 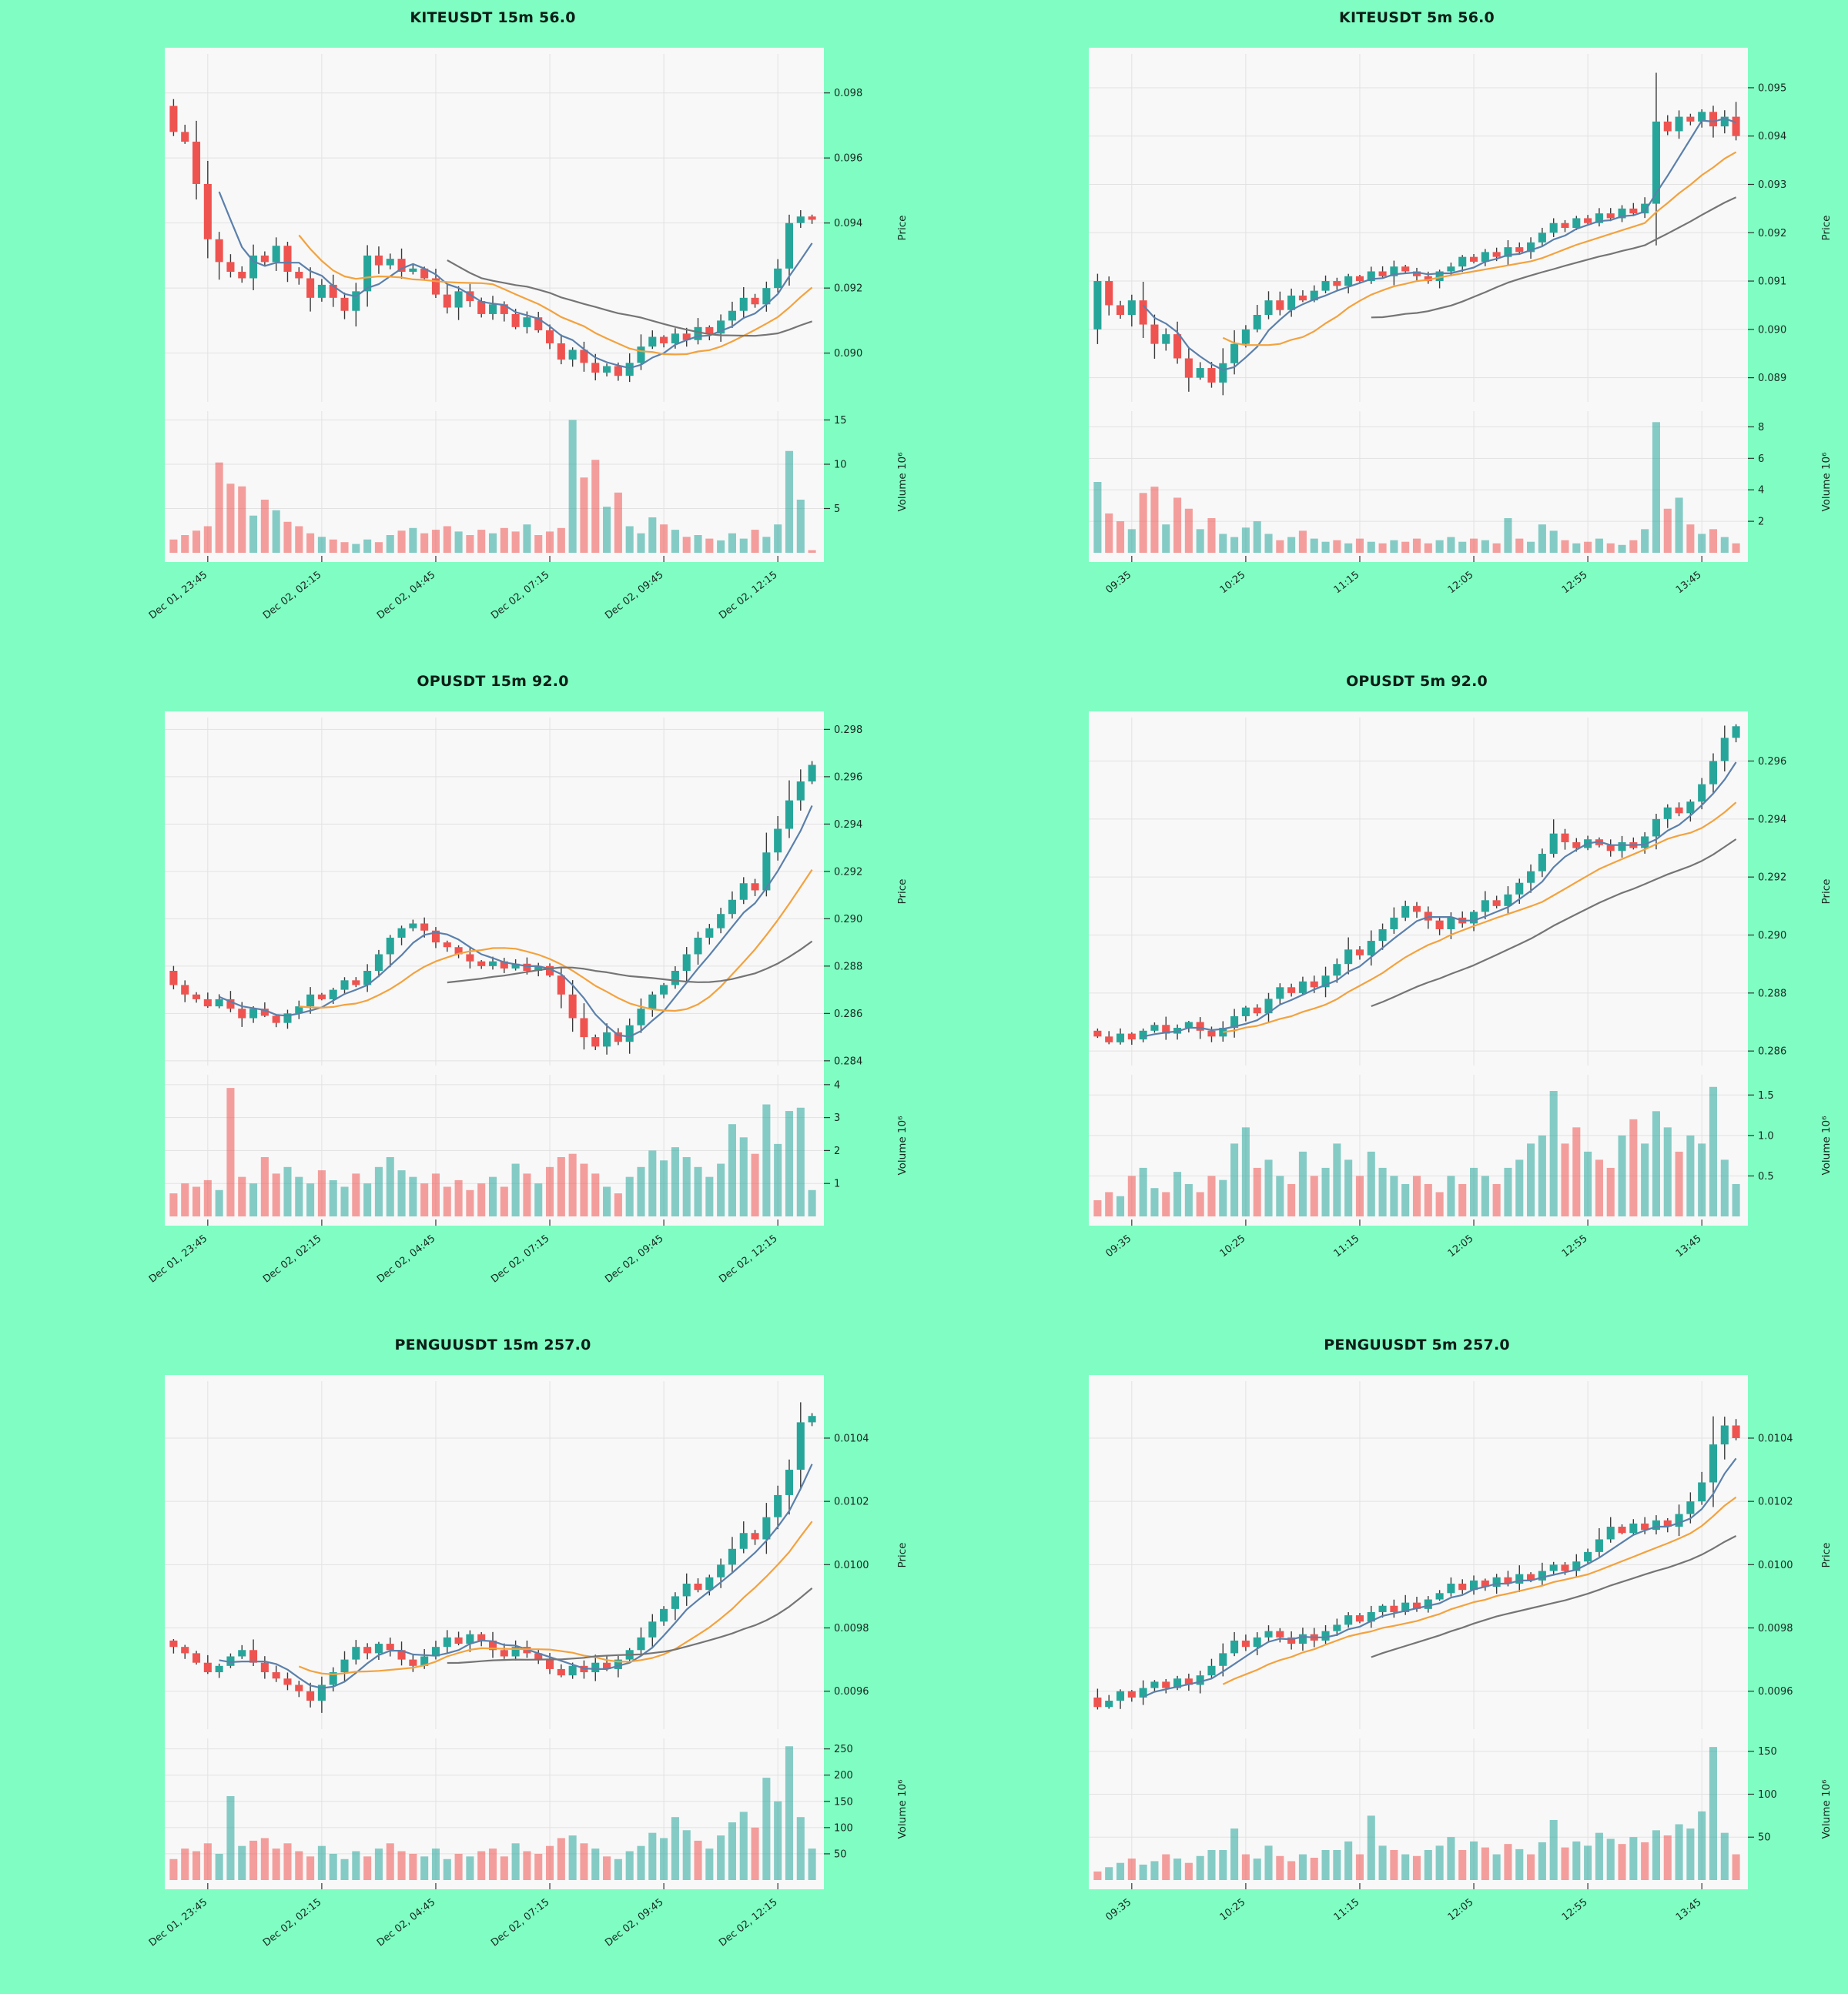 I want to click on volume-tick-label: 50, so click(x=840, y=1854).